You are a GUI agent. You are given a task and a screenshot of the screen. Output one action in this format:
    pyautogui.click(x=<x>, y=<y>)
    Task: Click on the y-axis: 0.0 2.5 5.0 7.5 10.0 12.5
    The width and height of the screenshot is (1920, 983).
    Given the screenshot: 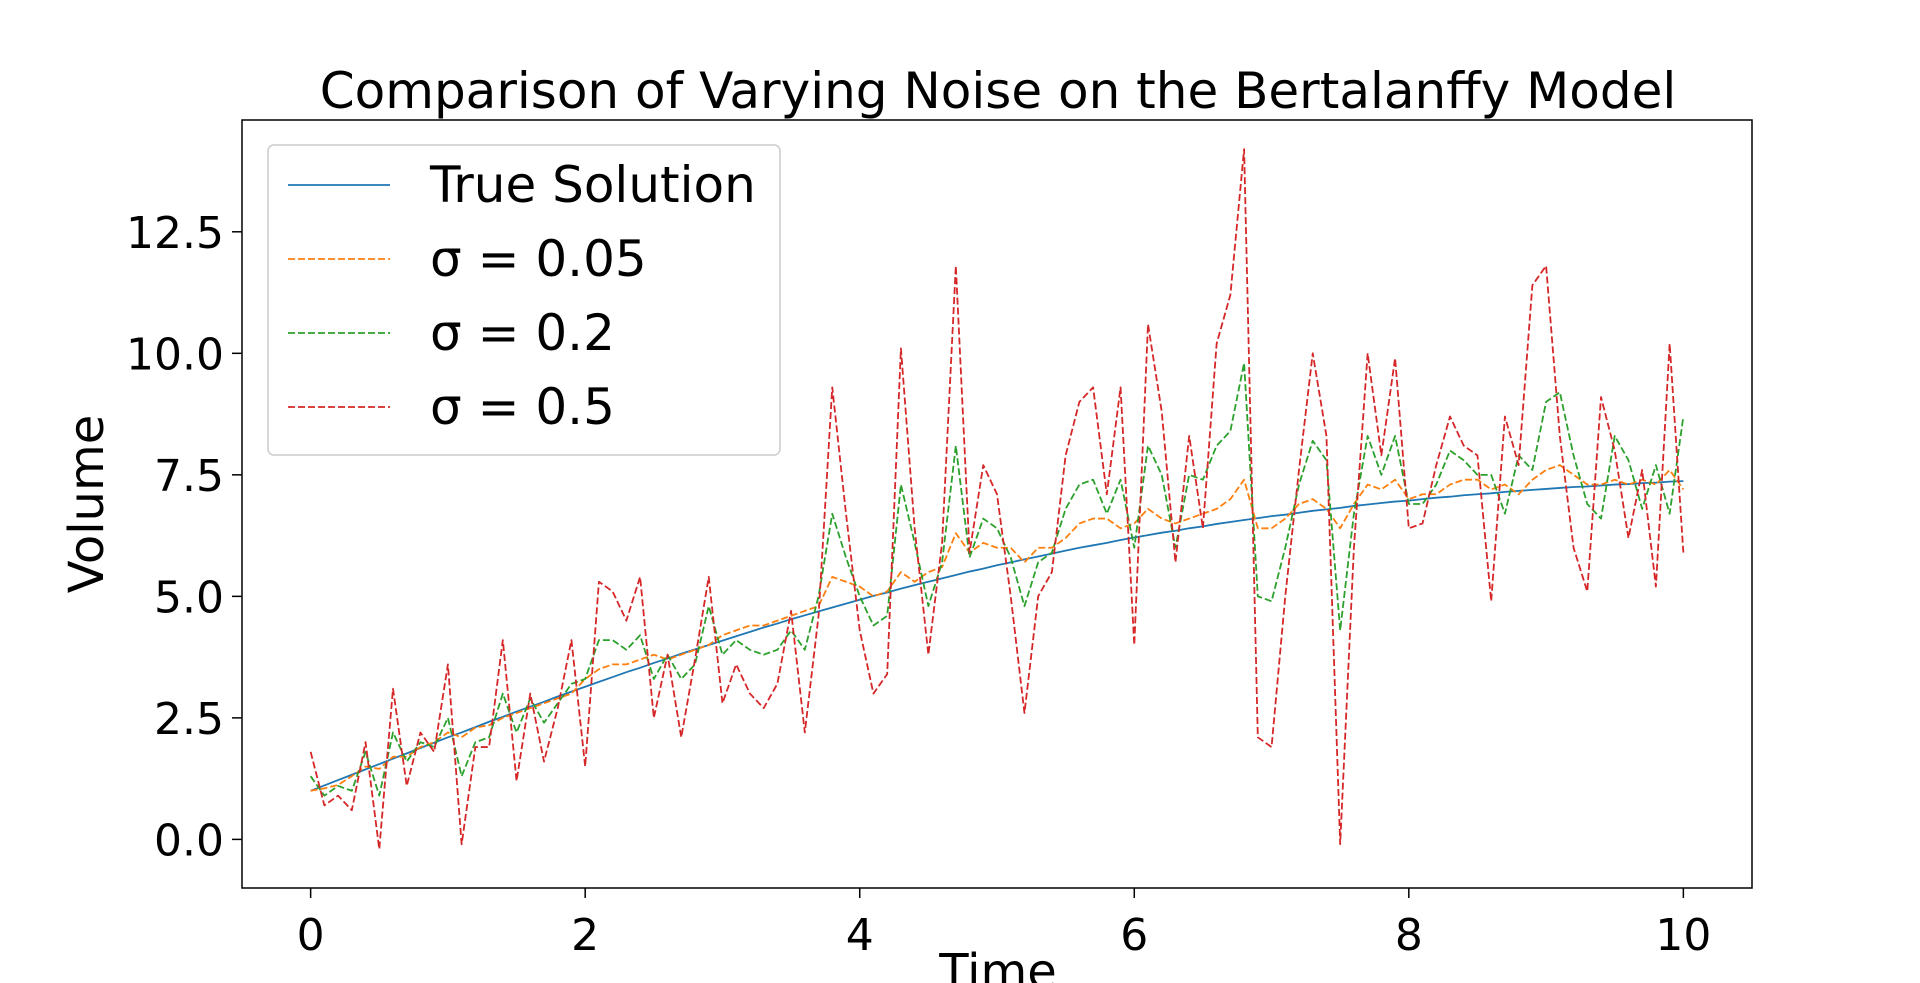 What is the action you would take?
    pyautogui.click(x=184, y=537)
    